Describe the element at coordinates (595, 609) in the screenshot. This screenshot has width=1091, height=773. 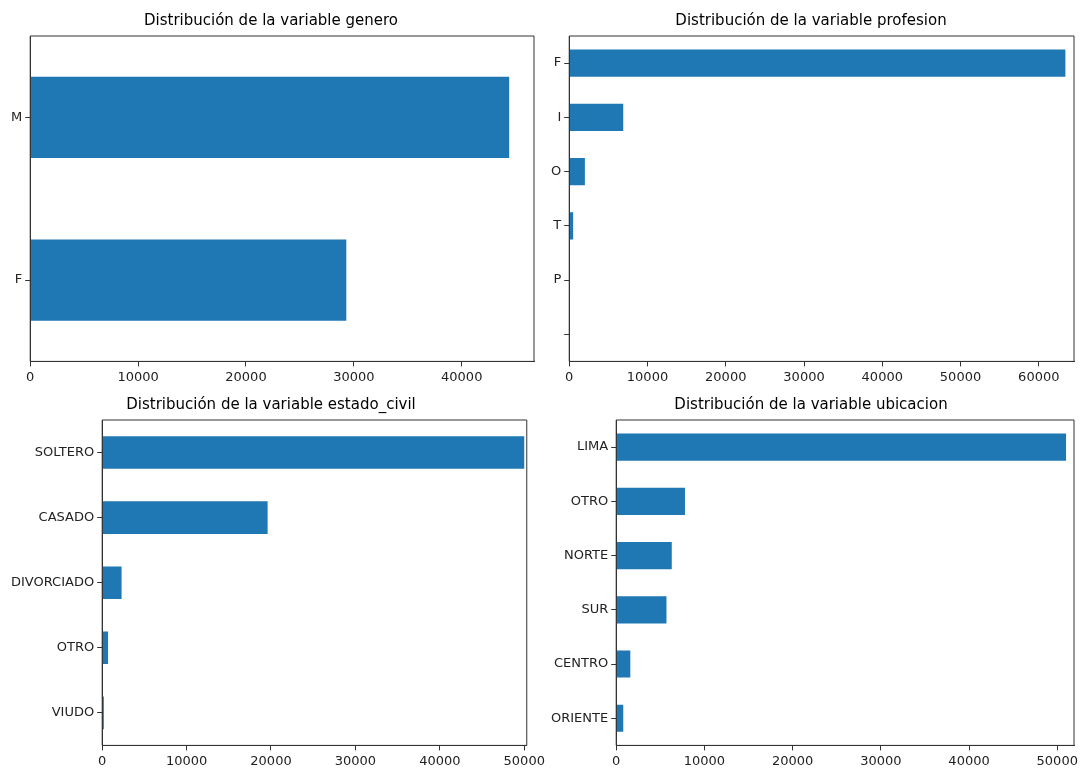
I see `y-tick-label: SUR` at that location.